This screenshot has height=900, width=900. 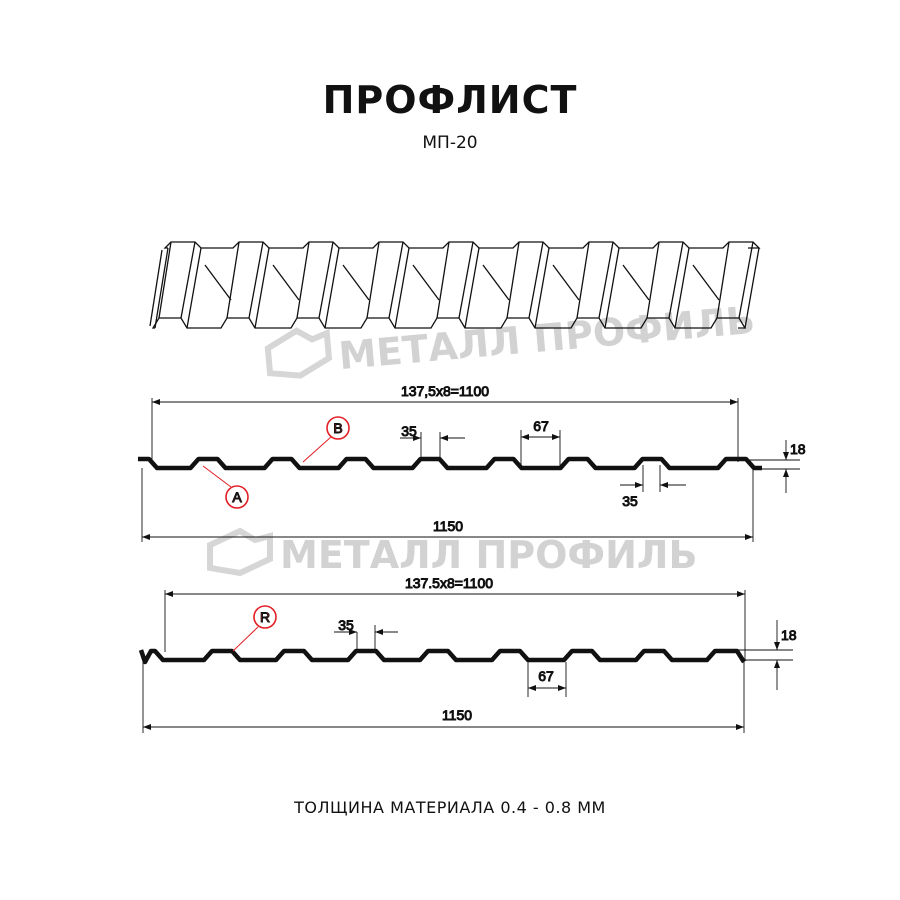 I want to click on watermark-2: МЕТАЛЛ ПРОФИЛЬ, so click(x=452, y=552).